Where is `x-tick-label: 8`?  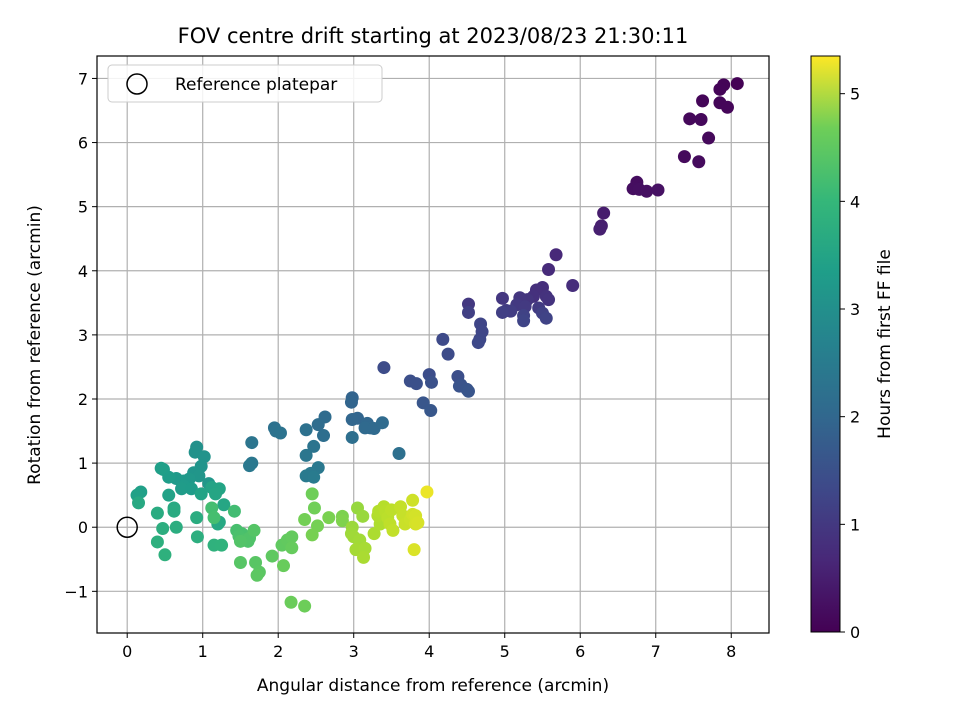 x-tick-label: 8 is located at coordinates (731, 651).